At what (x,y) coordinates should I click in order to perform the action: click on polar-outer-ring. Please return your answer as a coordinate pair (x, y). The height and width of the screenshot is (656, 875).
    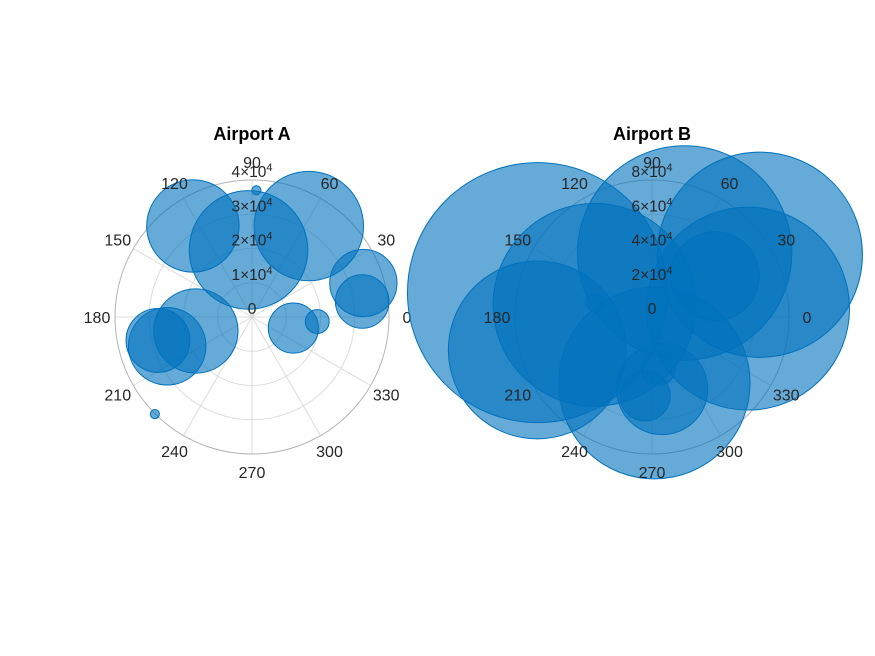
    Looking at the image, I should click on (252, 317).